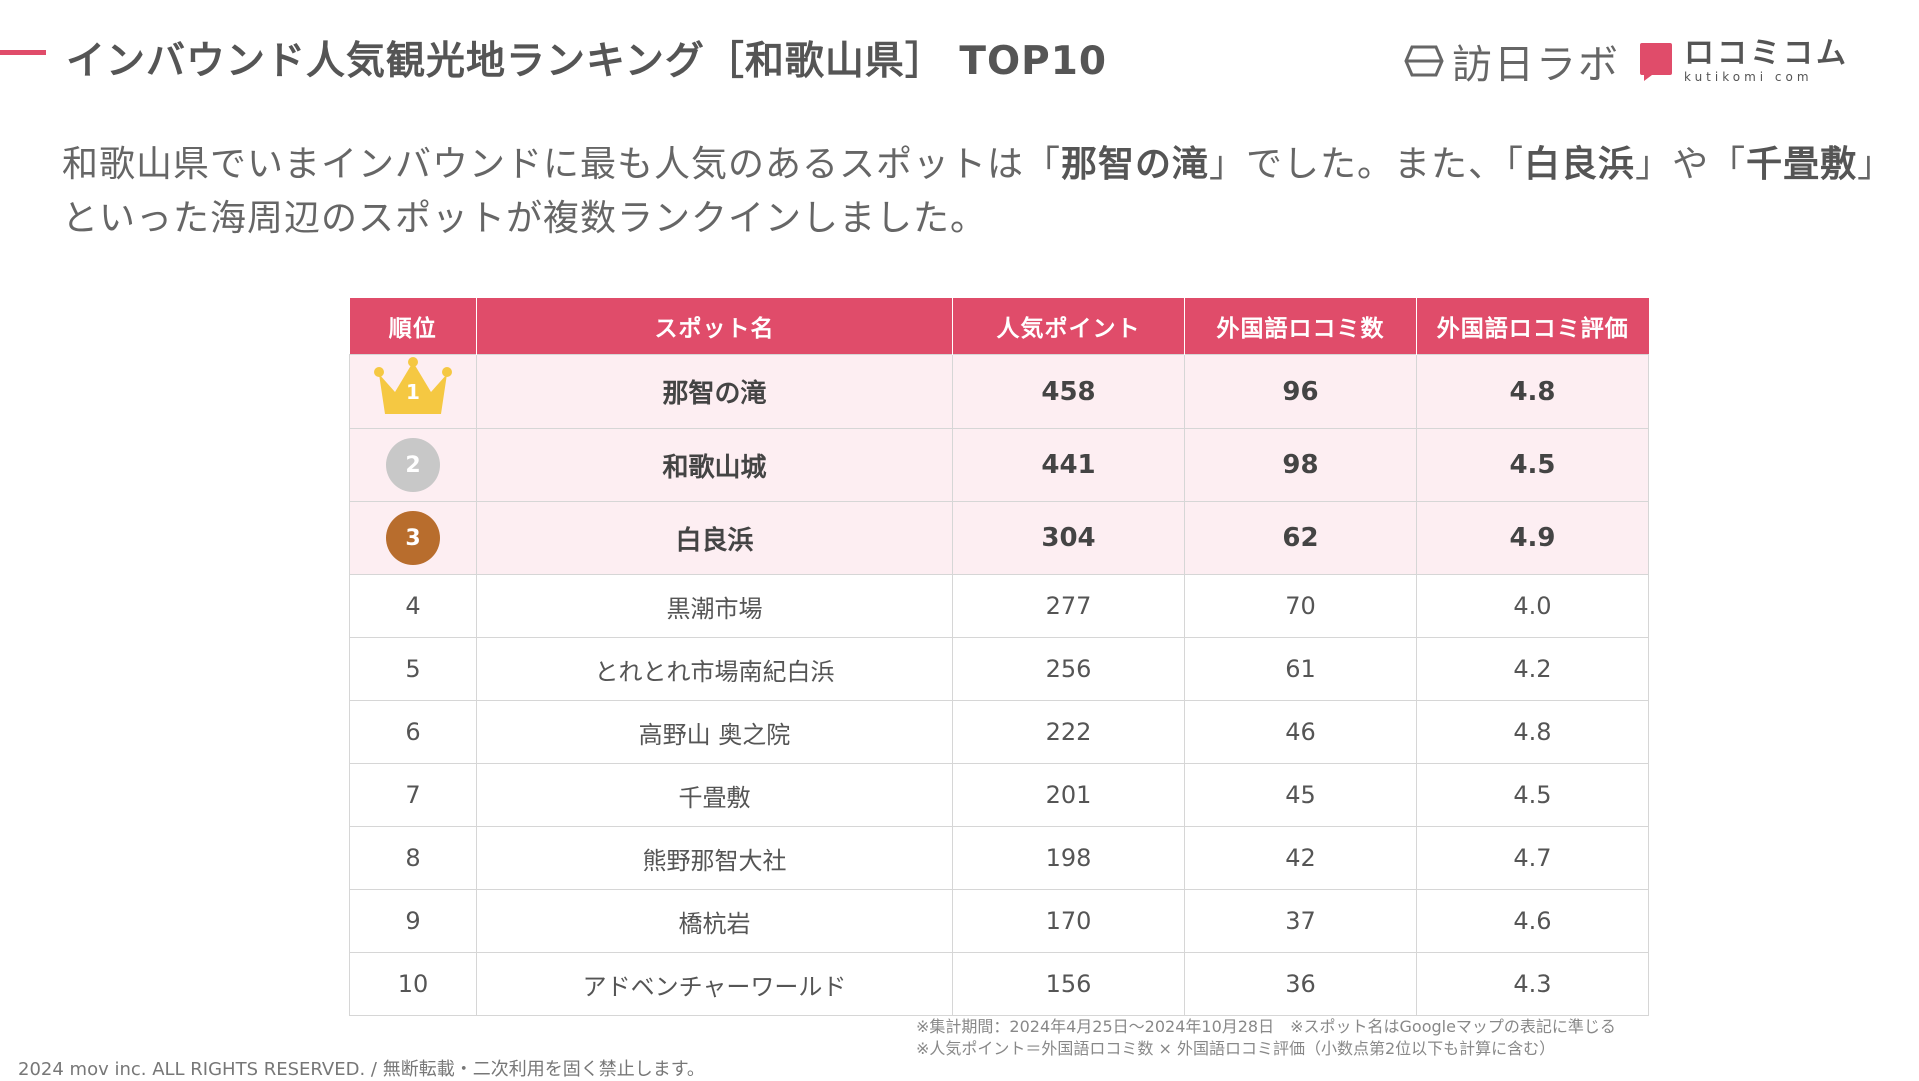 Image resolution: width=1919 pixels, height=1081 pixels. I want to click on table-row: 6 高野山 奥之院 222 46 4.8, so click(999, 732).